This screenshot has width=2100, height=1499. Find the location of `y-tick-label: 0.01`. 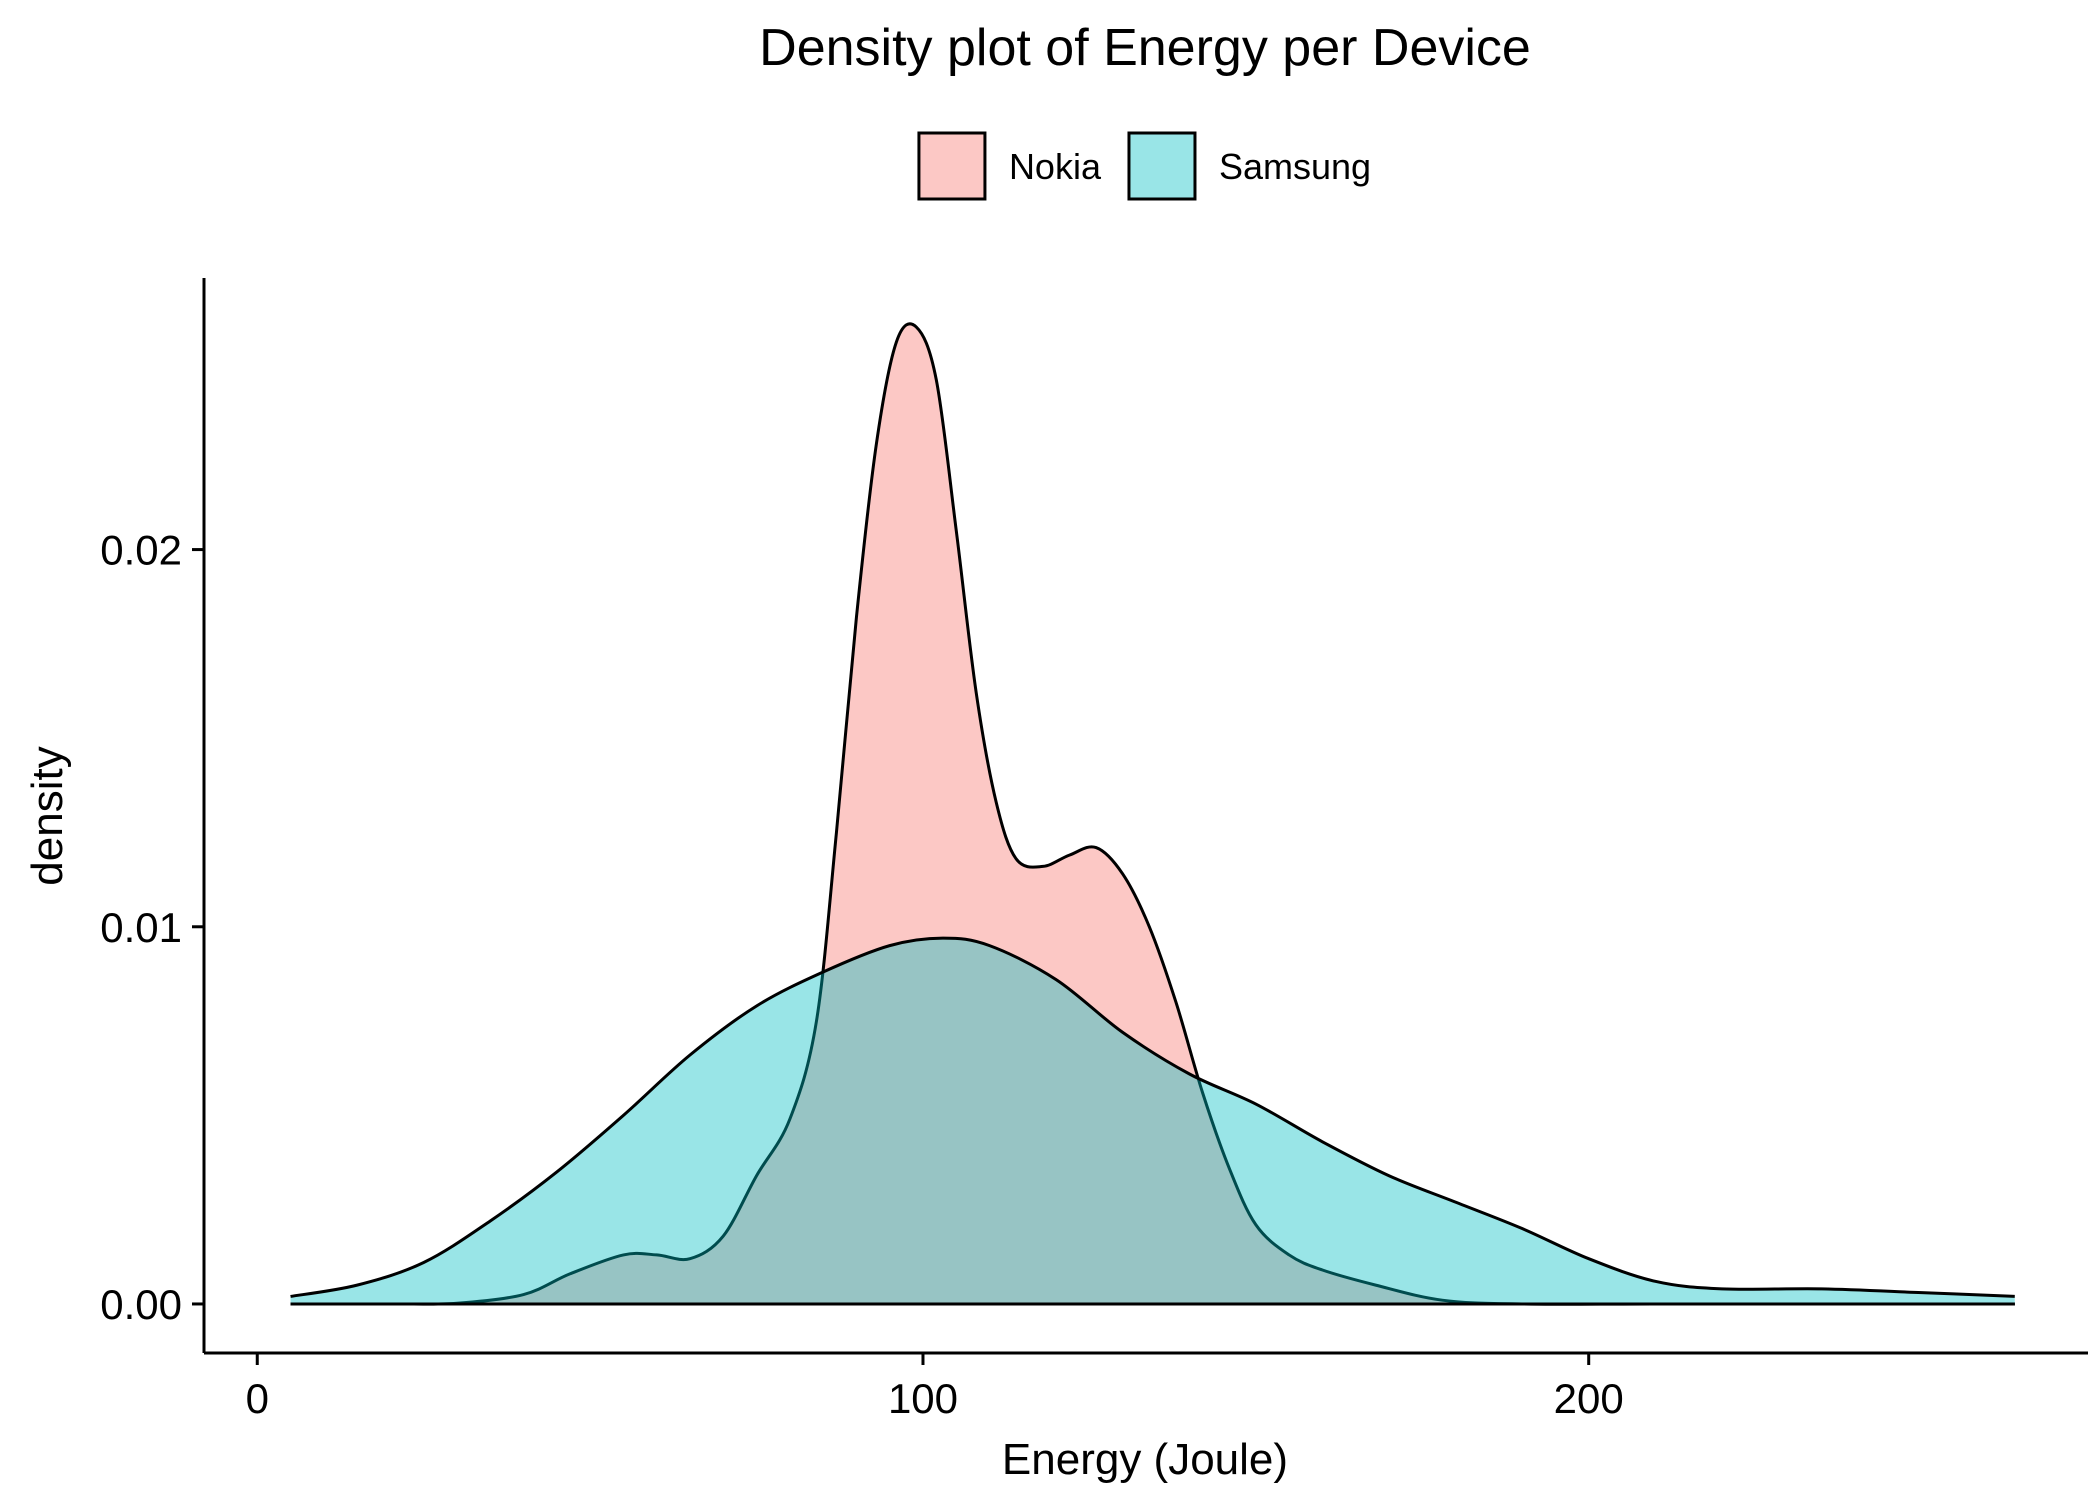

y-tick-label: 0.01 is located at coordinates (141, 927).